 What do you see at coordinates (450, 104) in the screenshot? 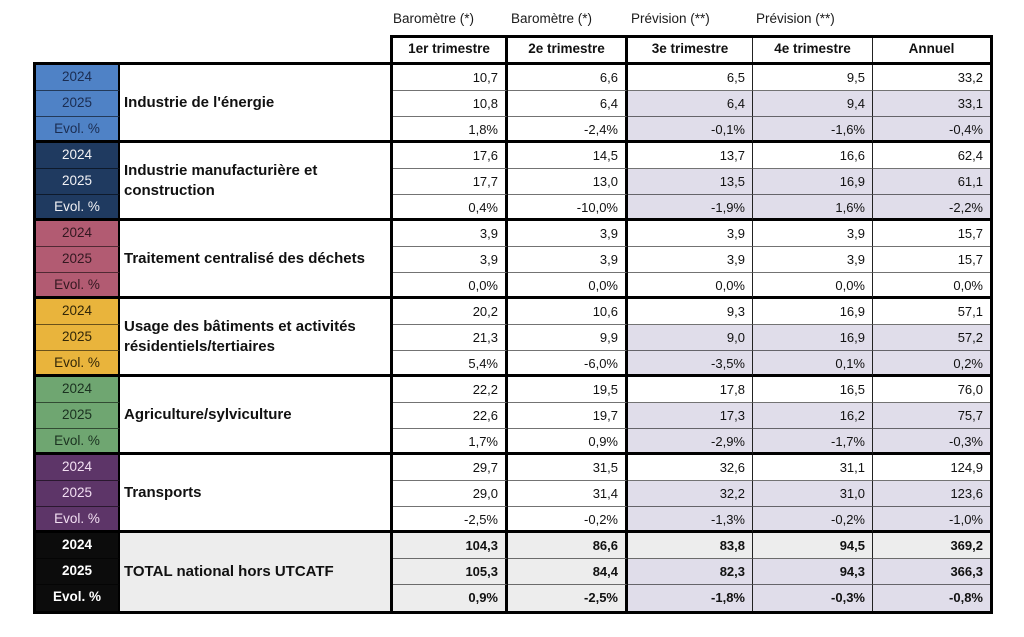
I see `value-cell: 10,8` at bounding box center [450, 104].